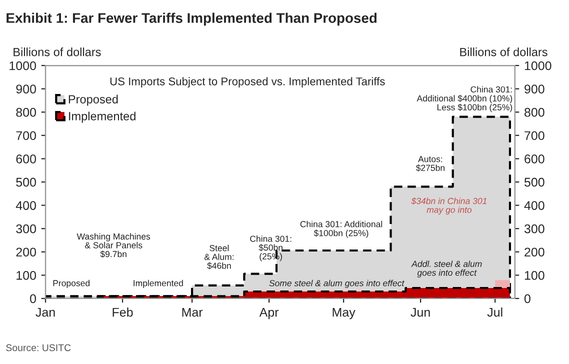  I want to click on y-tick-label: 500, so click(26, 182).